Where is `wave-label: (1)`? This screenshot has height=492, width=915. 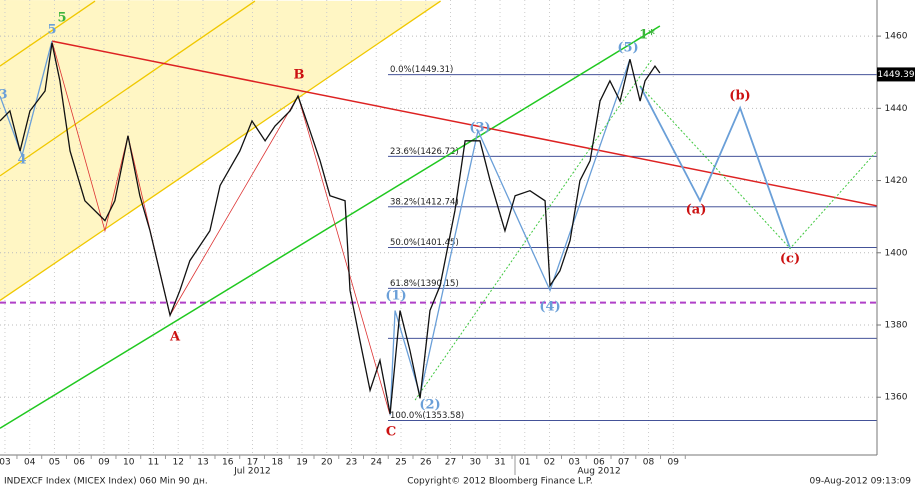
wave-label: (1) is located at coordinates (395, 296).